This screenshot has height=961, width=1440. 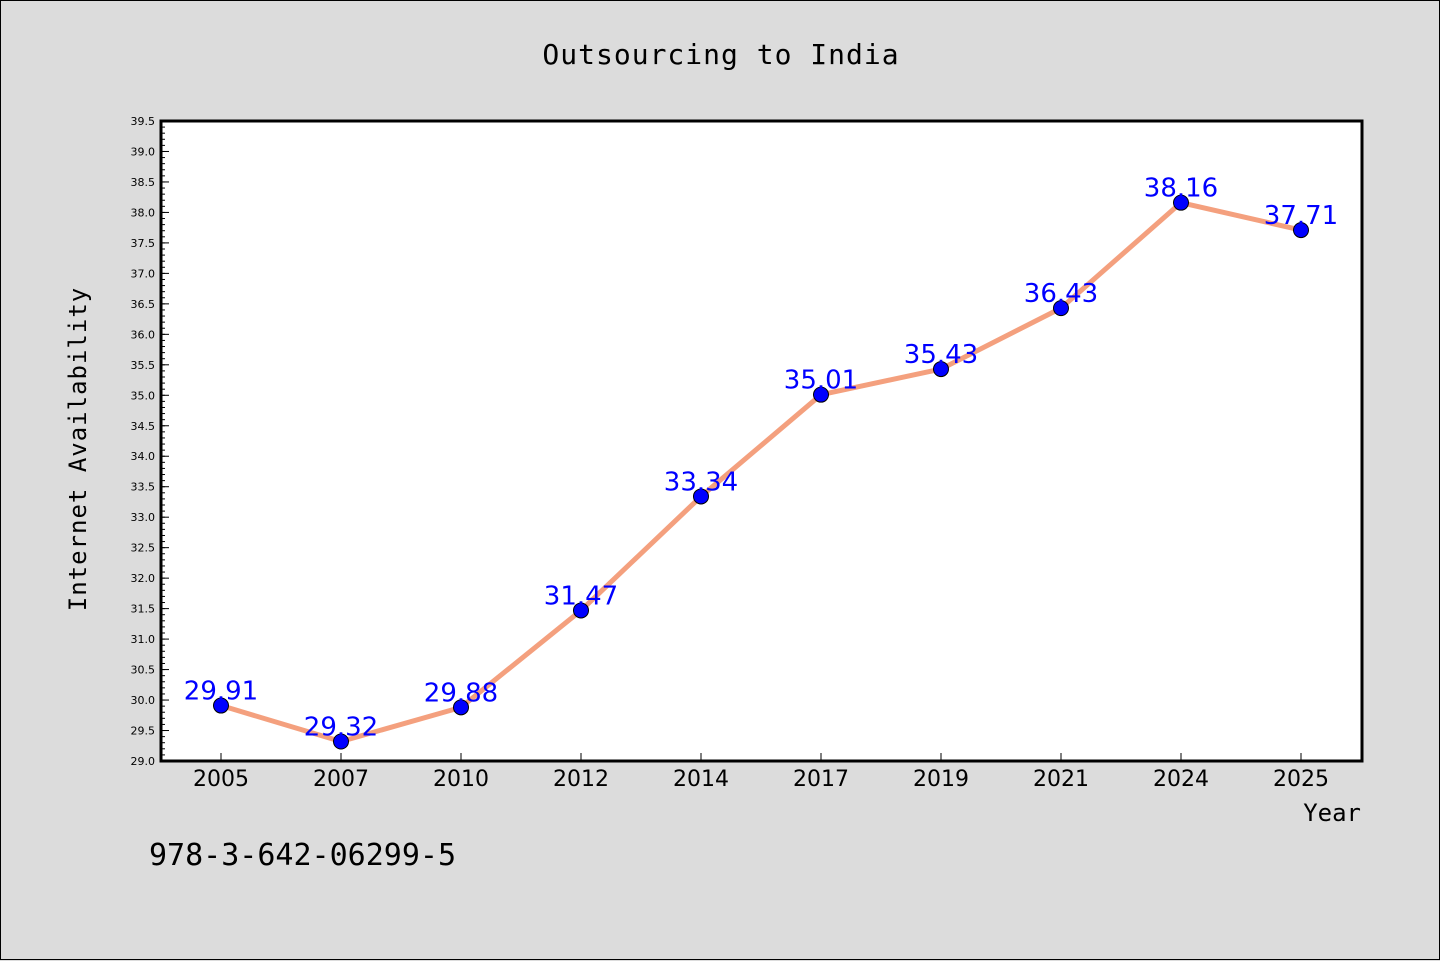 I want to click on x-tick-label: 2010, so click(x=461, y=779).